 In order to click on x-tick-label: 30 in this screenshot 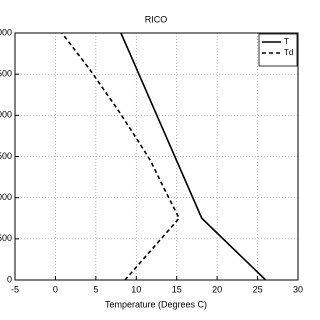, I will do `click(298, 289)`.